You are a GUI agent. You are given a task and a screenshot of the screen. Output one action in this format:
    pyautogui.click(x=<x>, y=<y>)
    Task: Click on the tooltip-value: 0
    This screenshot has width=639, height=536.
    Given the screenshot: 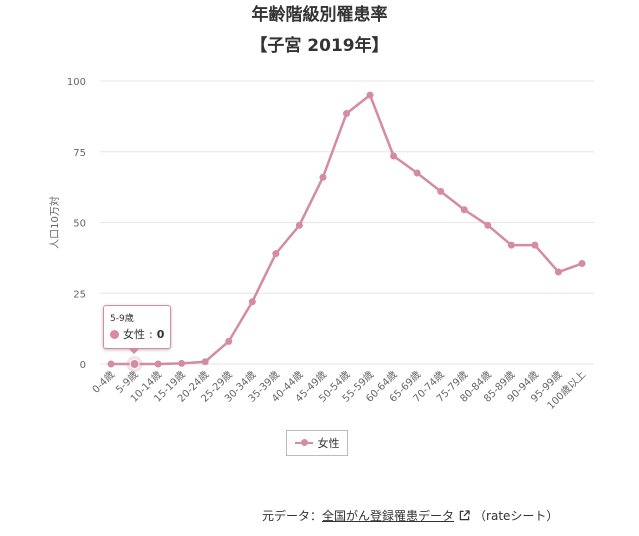 What is the action you would take?
    pyautogui.click(x=160, y=334)
    